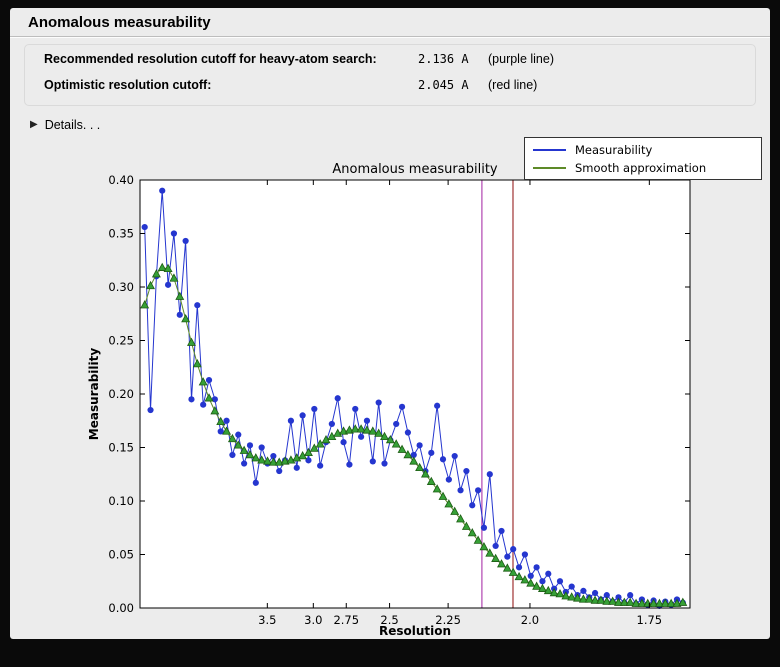 This screenshot has height=667, width=780. I want to click on disclosure-triangle-icon: ▶, so click(34, 124).